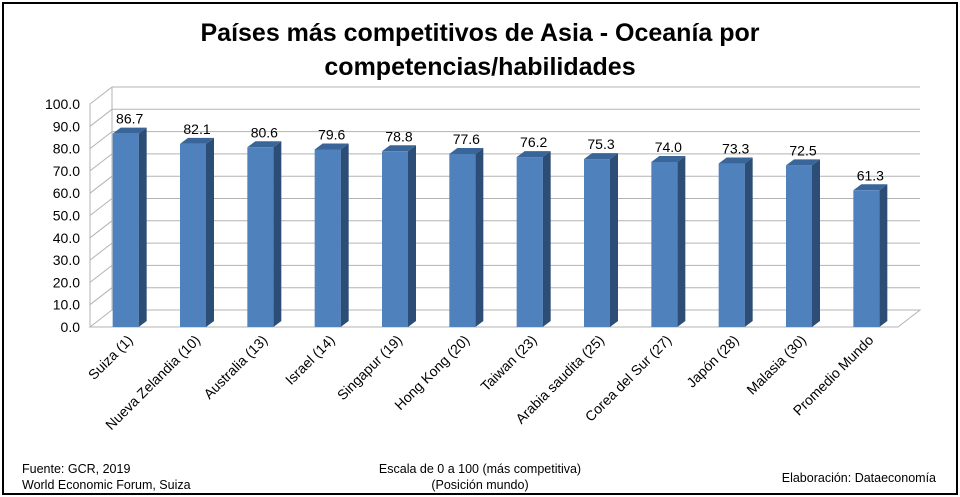 The height and width of the screenshot is (497, 960). Describe the element at coordinates (735, 149) in the screenshot. I see `data-label: 73.3` at that location.